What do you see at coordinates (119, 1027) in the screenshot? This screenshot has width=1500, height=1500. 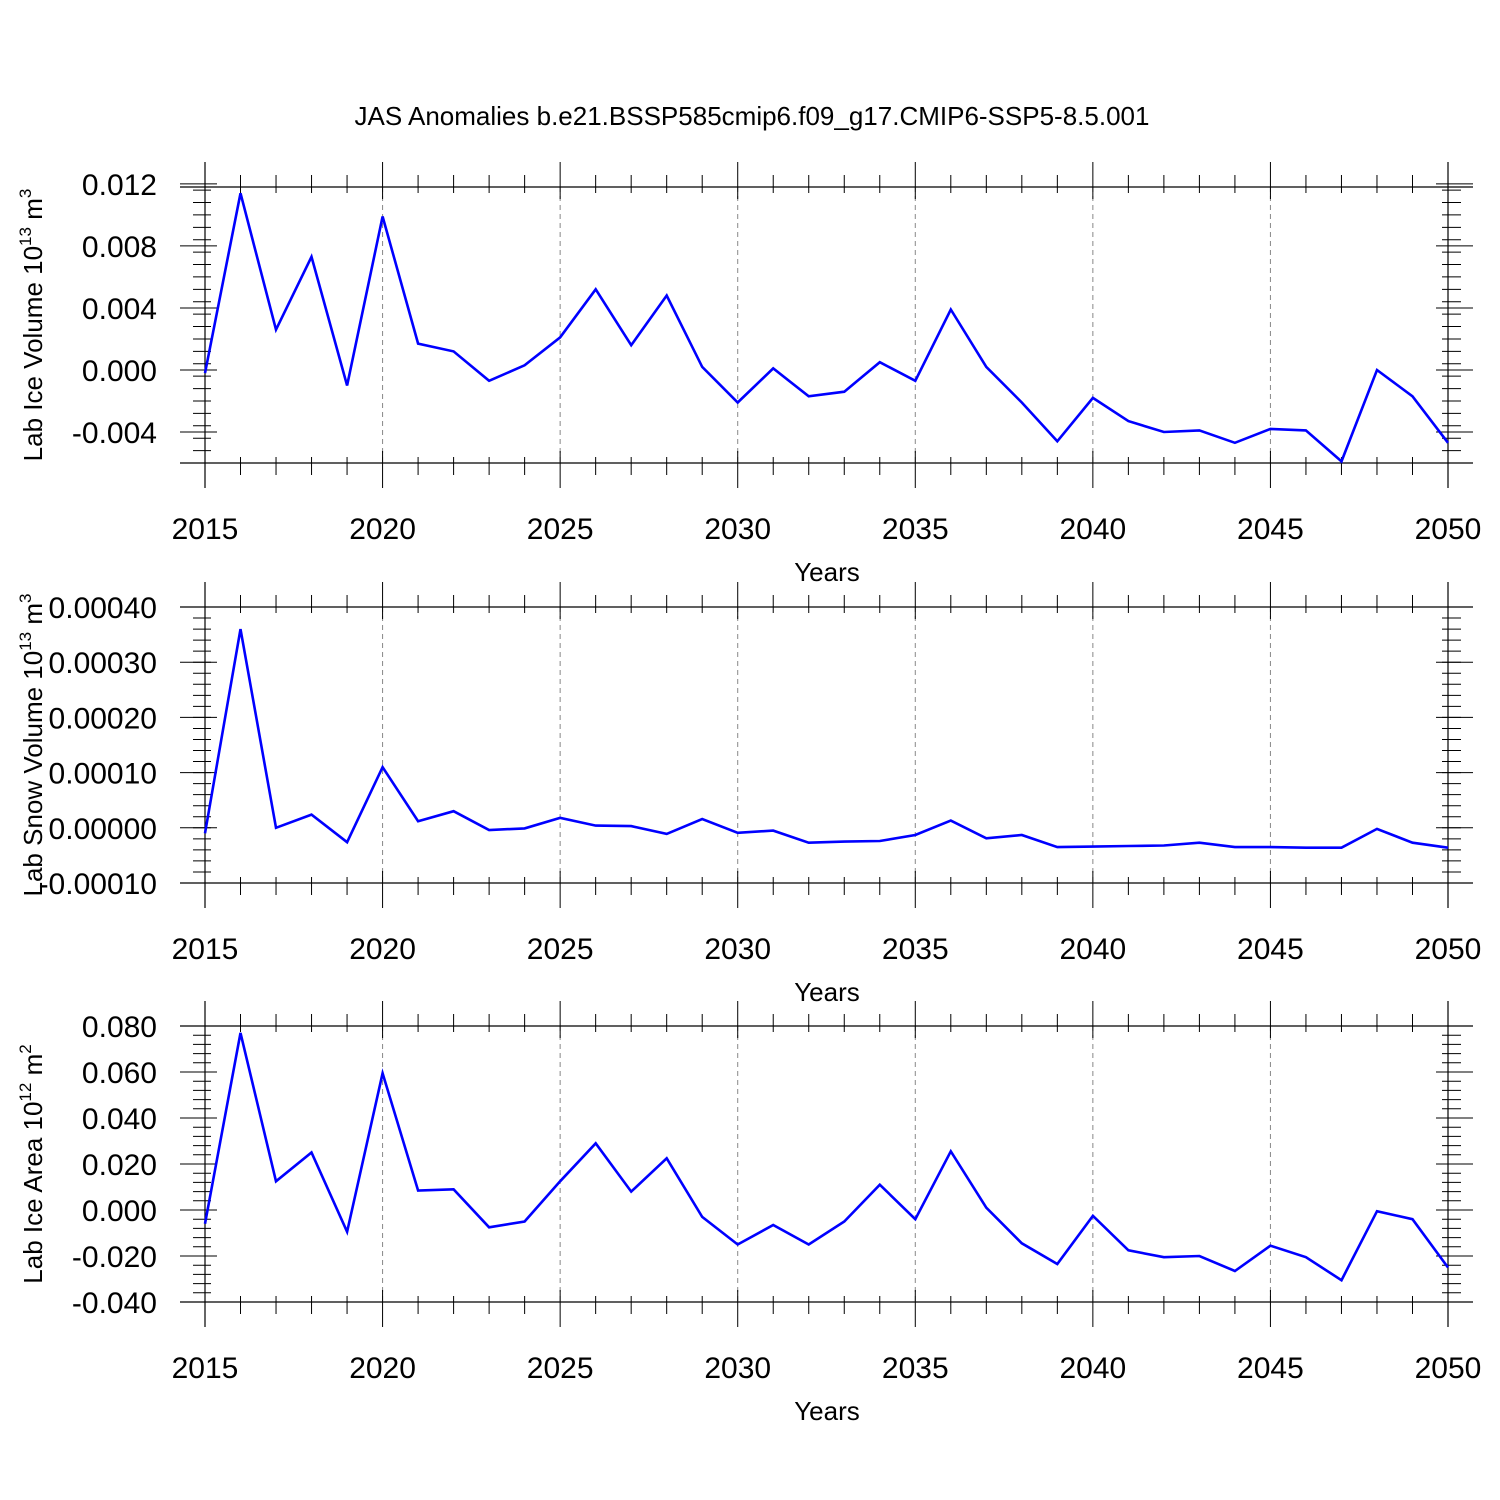 I see `y-tick-label: 0.080` at bounding box center [119, 1027].